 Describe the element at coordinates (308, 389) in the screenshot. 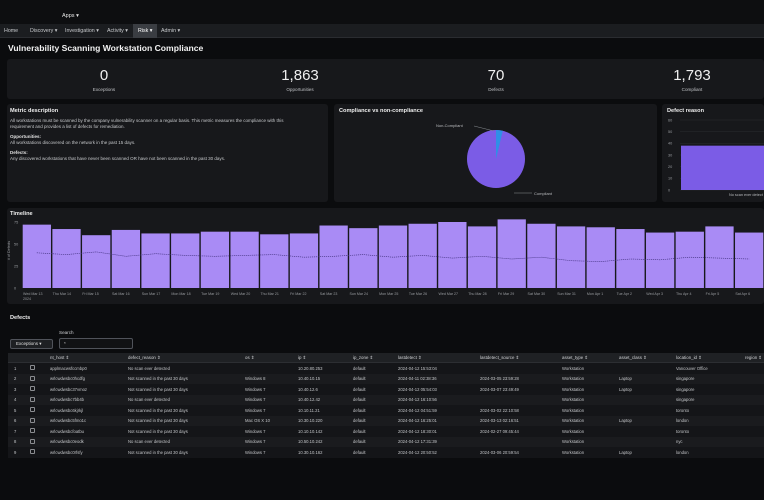

I see `cell-ip: 10.40.12.6` at that location.